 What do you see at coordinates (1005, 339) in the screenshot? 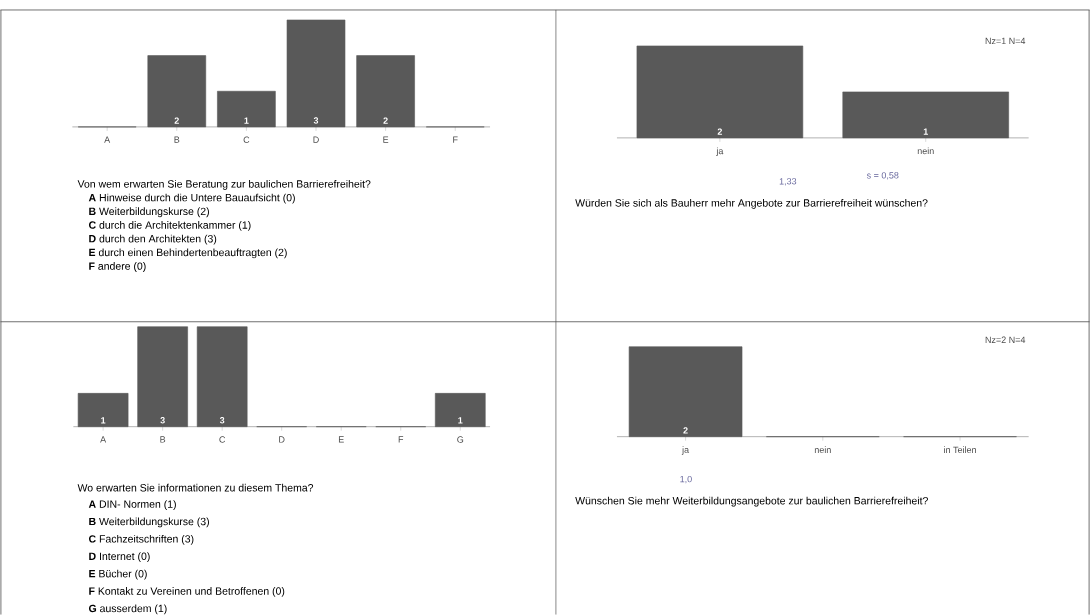
I see `text: Nz=2 N=4` at bounding box center [1005, 339].